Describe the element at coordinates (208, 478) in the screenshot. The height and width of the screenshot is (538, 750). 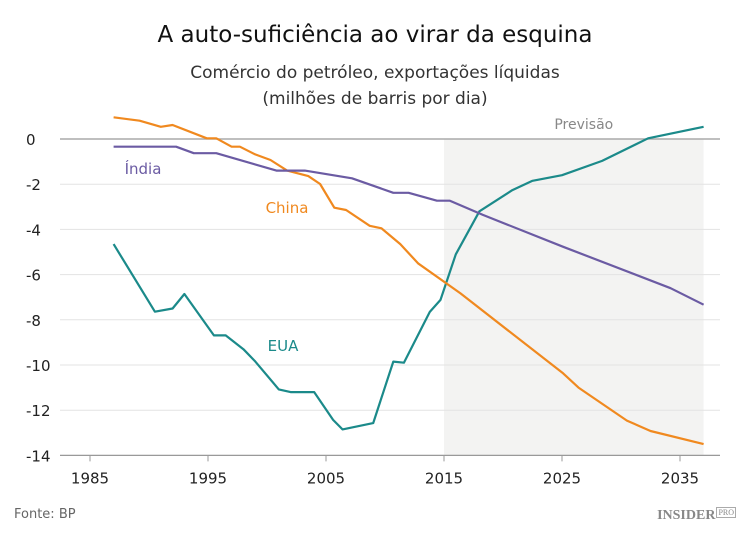
I see `x-tick-label: 1995` at that location.